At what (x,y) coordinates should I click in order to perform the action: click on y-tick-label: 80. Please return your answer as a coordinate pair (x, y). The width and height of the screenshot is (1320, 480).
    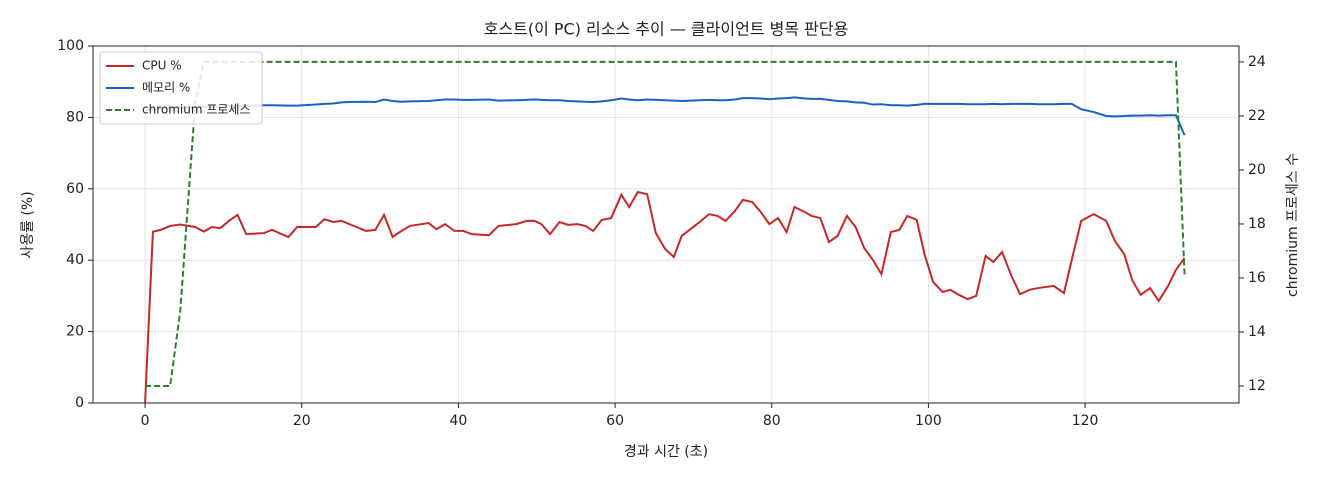
    Looking at the image, I should click on (75, 117).